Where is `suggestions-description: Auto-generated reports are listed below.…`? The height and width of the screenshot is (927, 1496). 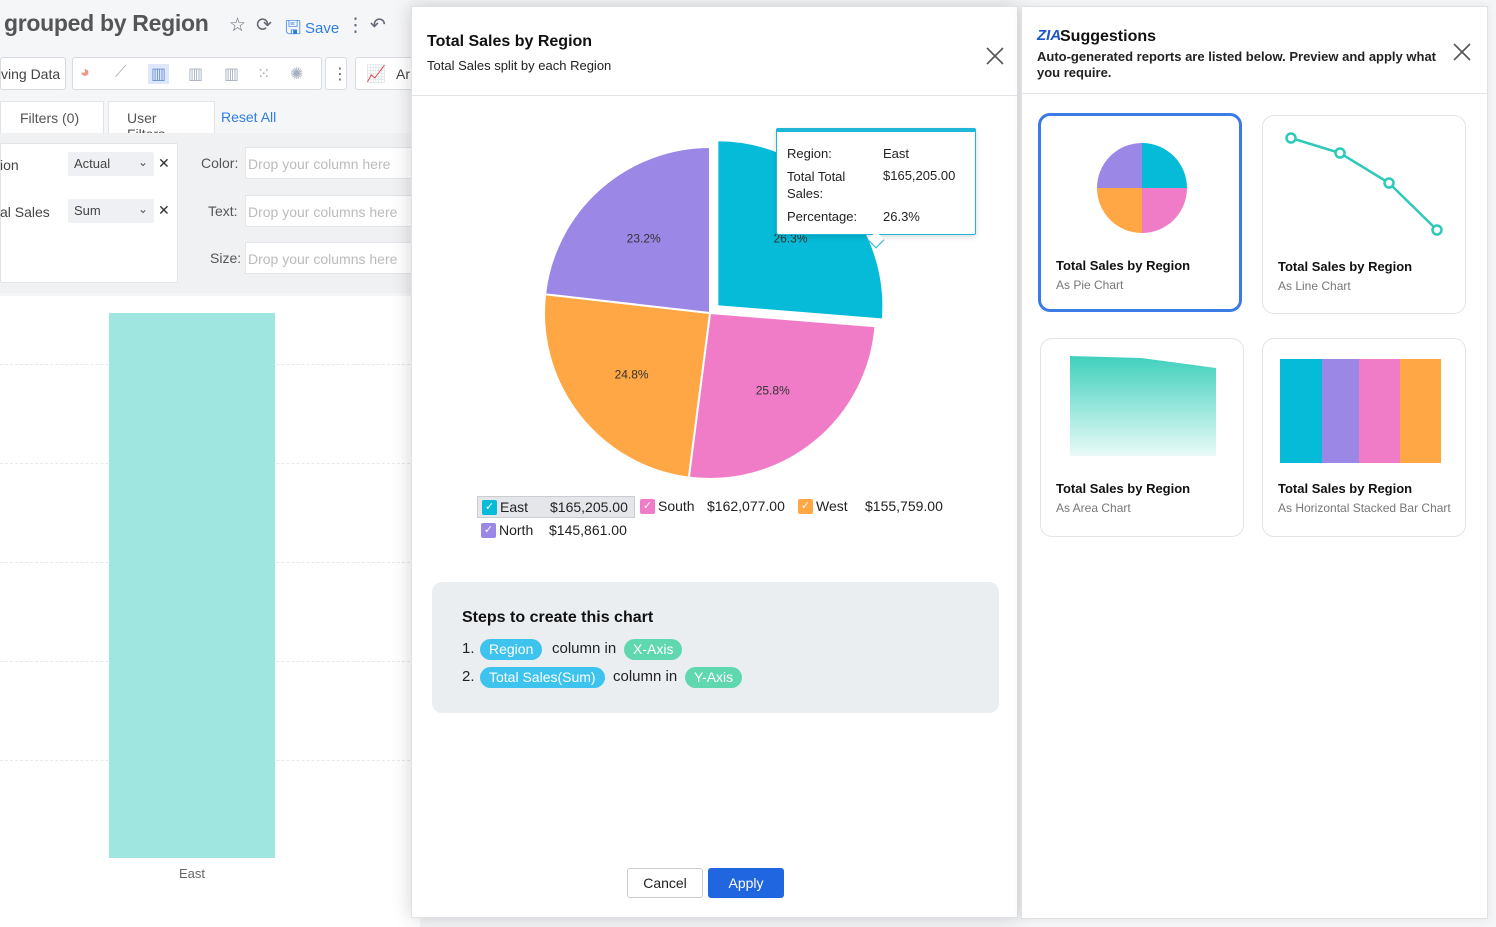 suggestions-description: Auto-generated reports are listed below.… is located at coordinates (1237, 64).